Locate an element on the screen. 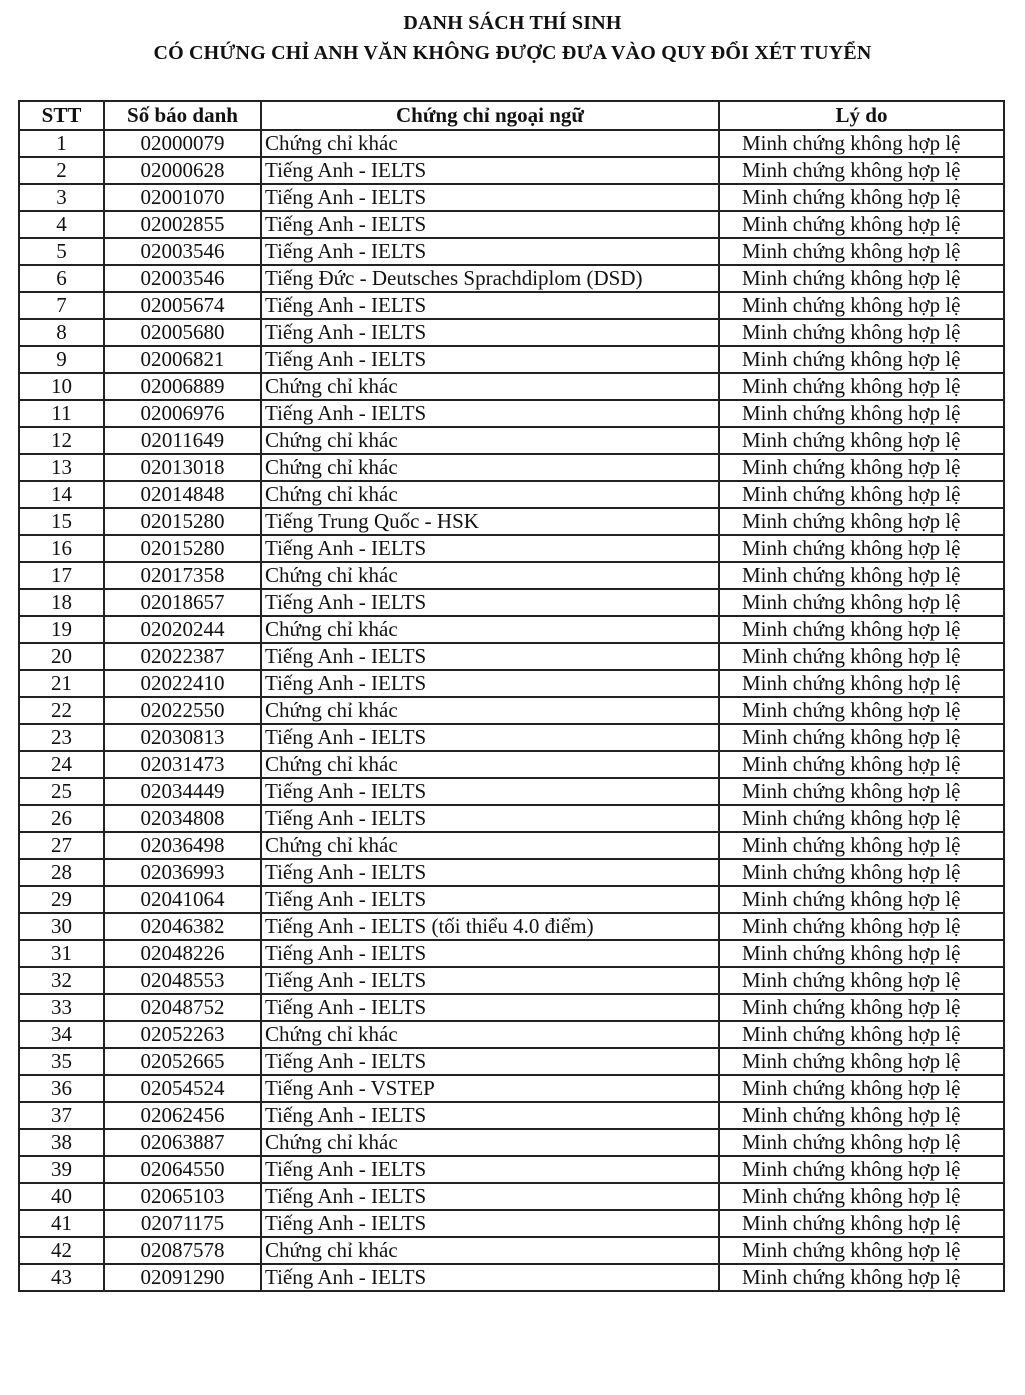 The height and width of the screenshot is (1395, 1025). cell-stt: 37 is located at coordinates (61, 1115).